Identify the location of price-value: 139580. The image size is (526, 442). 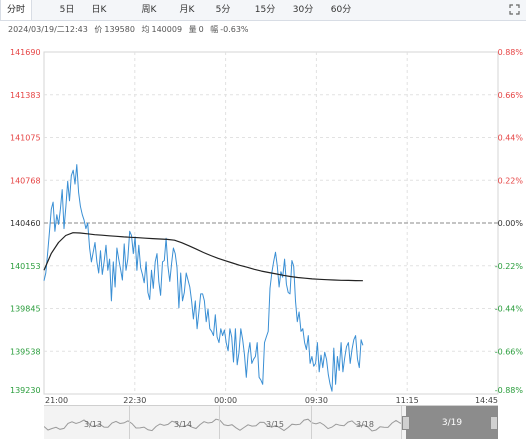
(119, 29).